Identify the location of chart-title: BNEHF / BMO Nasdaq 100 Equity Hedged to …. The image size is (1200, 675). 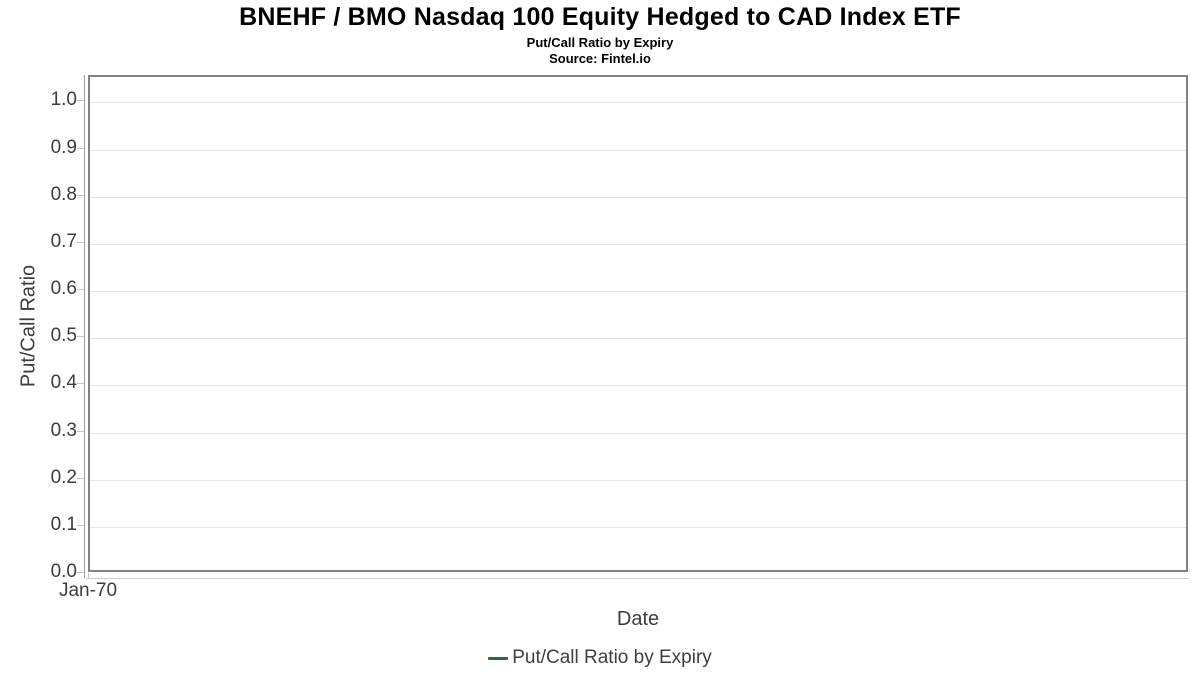
(600, 17).